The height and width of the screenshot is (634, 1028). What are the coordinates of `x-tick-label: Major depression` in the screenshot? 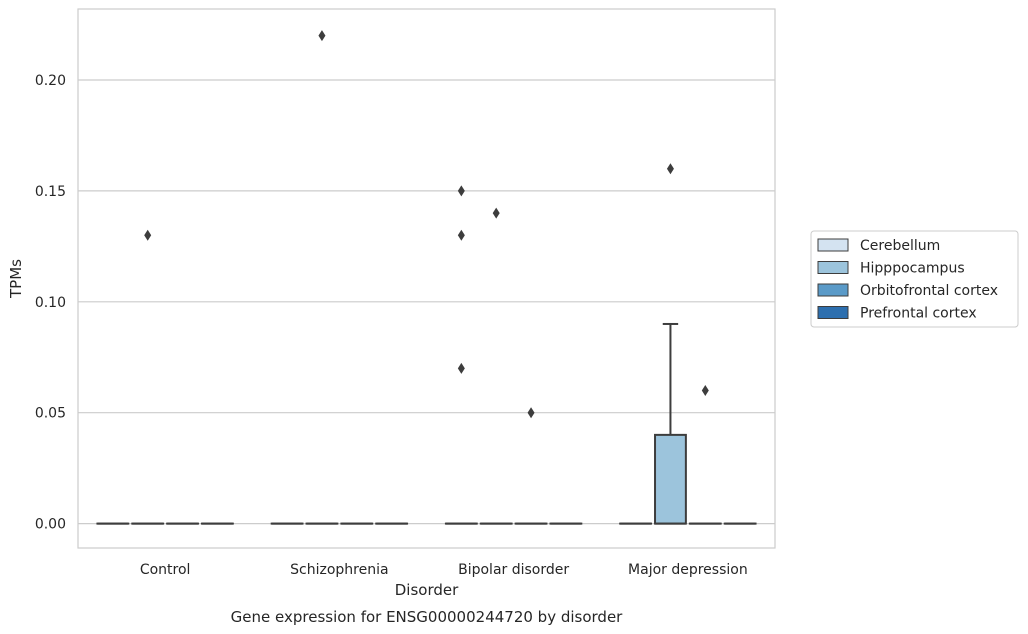 It's located at (688, 570).